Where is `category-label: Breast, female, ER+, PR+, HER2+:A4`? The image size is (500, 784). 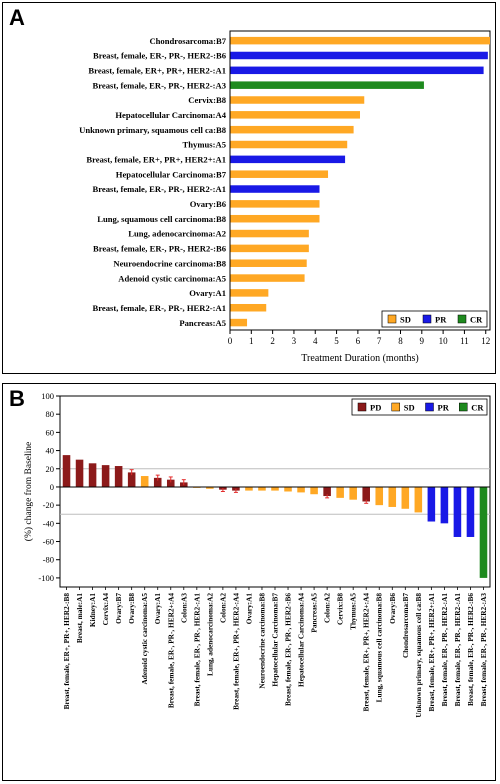
category-label: Breast, female, ER+, PR+, HER2+:A4 is located at coordinates (366, 652).